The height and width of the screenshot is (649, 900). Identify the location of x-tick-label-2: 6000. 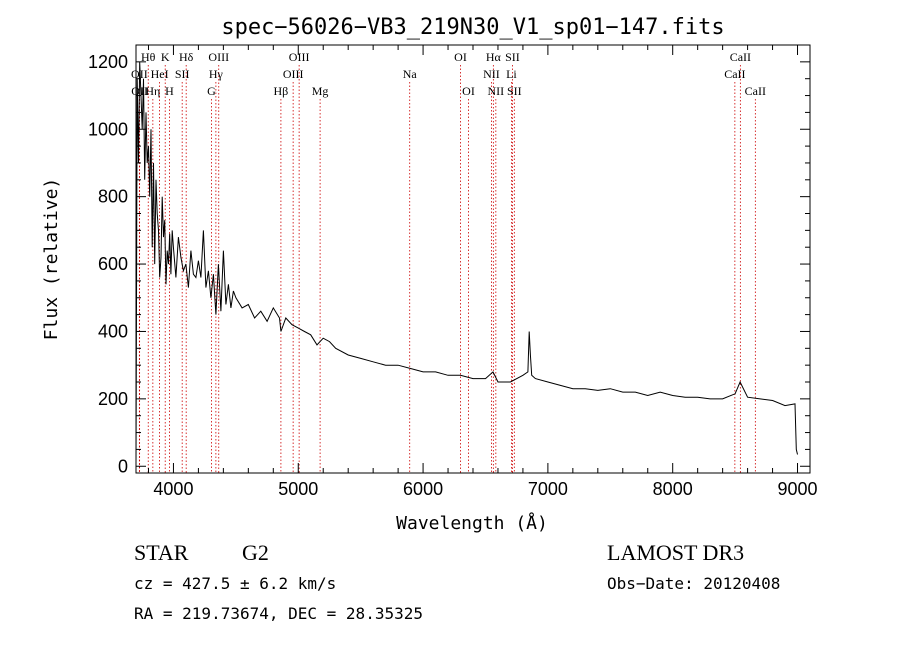
(423, 489).